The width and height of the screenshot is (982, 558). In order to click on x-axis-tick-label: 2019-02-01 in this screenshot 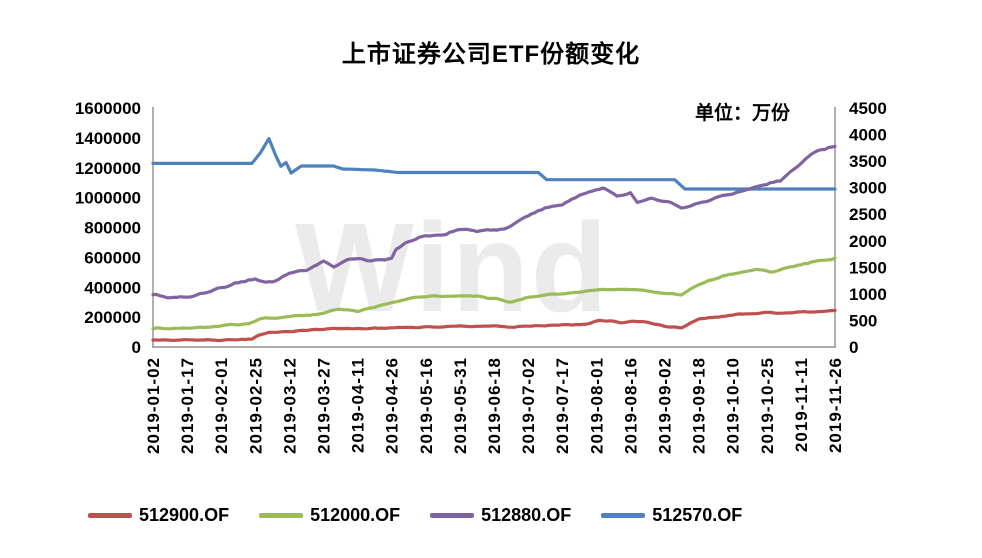, I will do `click(221, 405)`.